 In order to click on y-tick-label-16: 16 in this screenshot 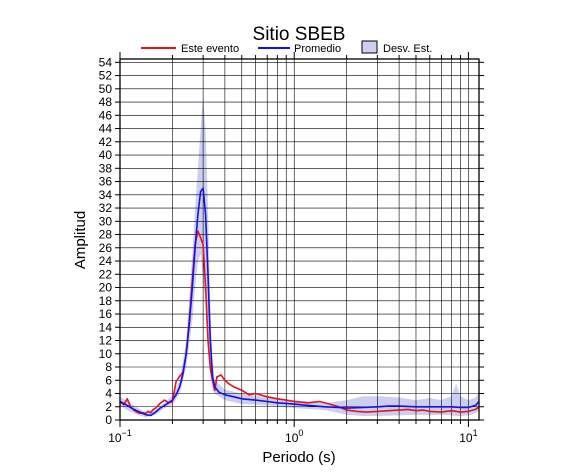, I will do `click(106, 314)`.